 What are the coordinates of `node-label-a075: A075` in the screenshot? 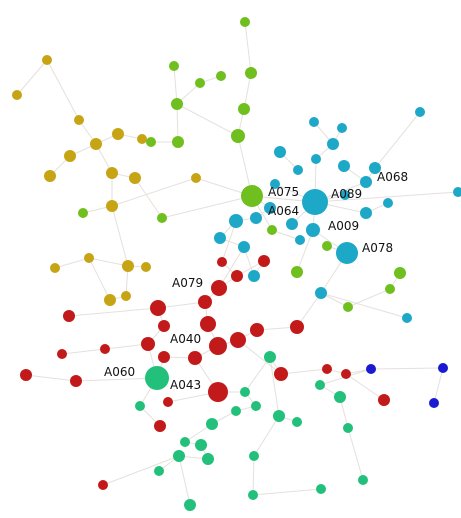 It's located at (283, 192).